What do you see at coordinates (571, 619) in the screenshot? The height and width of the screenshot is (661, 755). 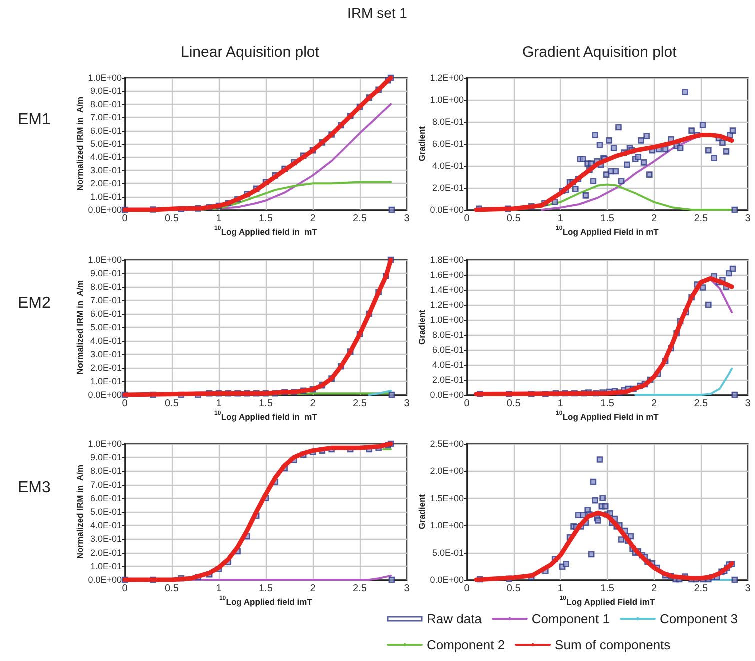 I see `legend-label: Component 1` at bounding box center [571, 619].